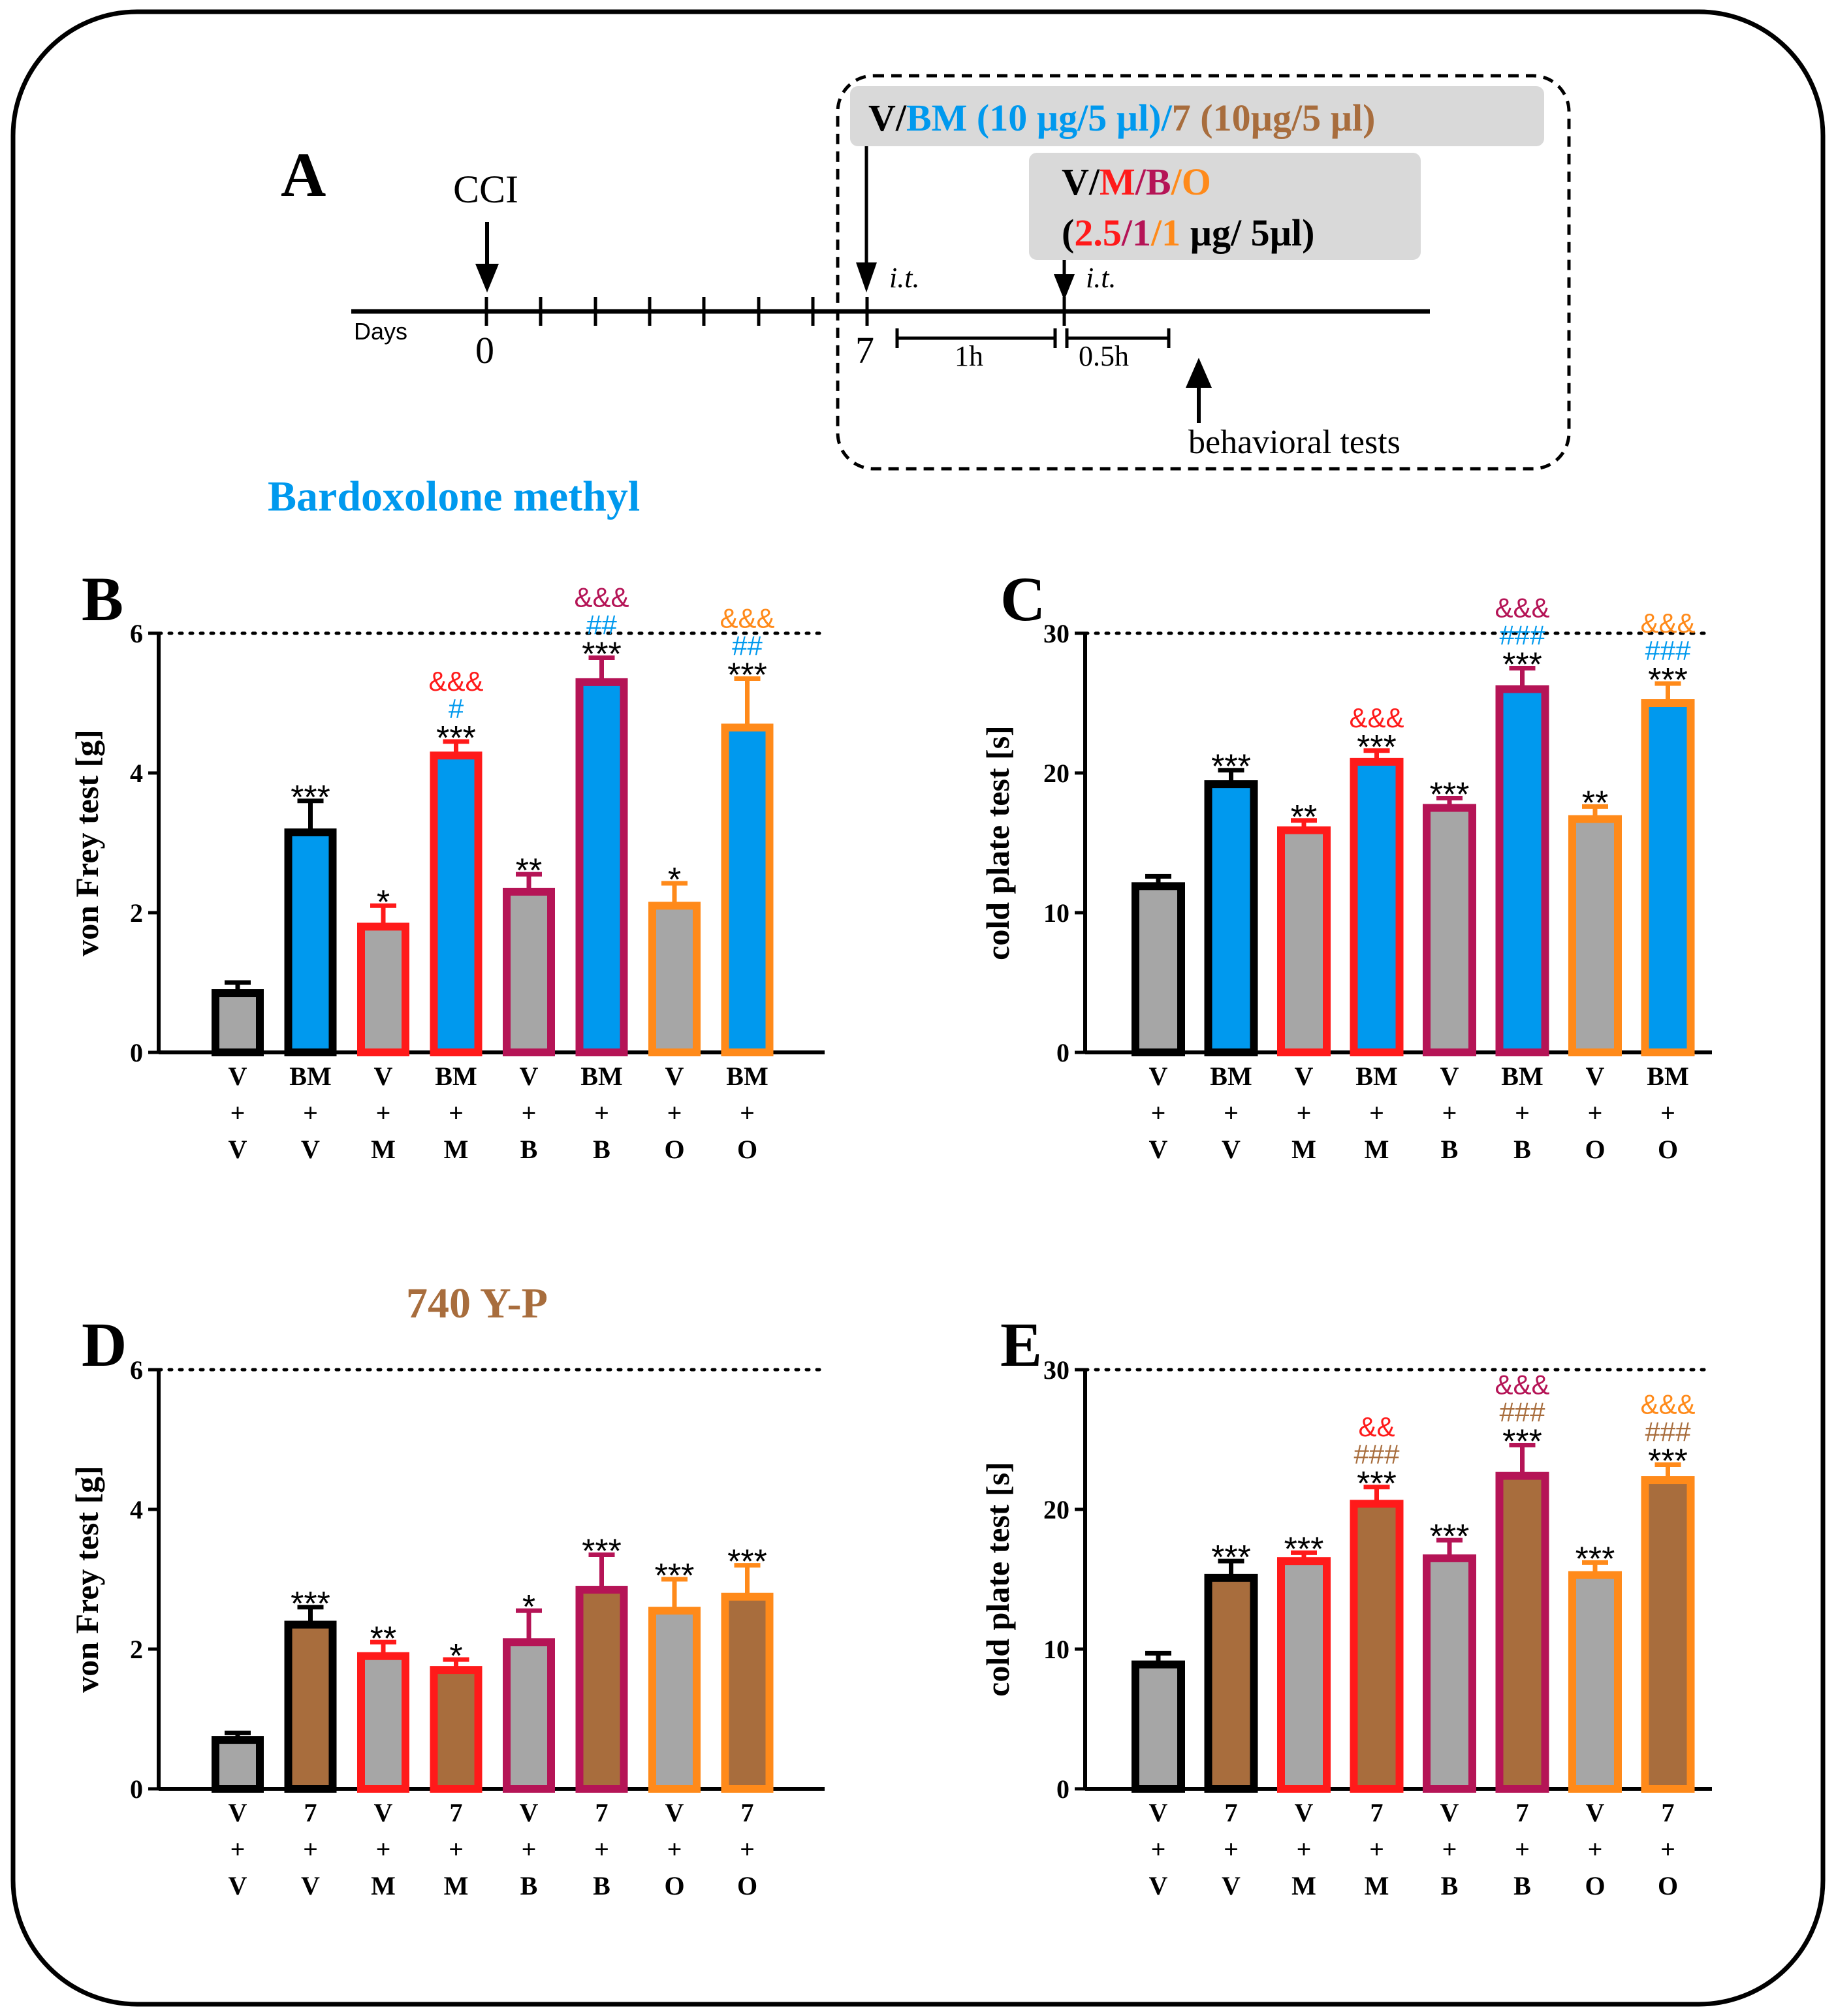  Describe the element at coordinates (1136, 182) in the screenshot. I see `dose-box-2-line1: V/M/B/O` at that location.